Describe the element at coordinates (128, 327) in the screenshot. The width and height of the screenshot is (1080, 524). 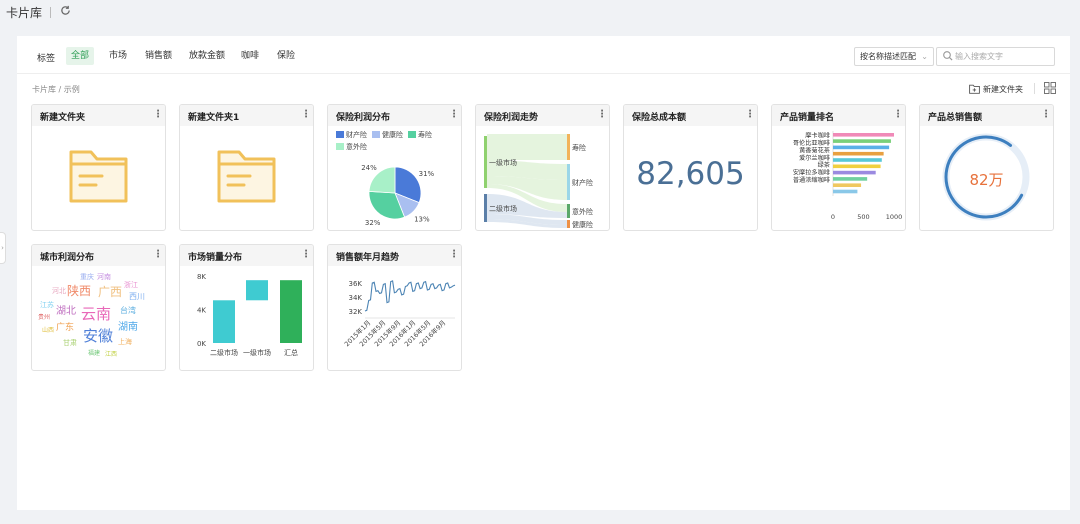
I see `word-cloud-word: 湖南` at that location.